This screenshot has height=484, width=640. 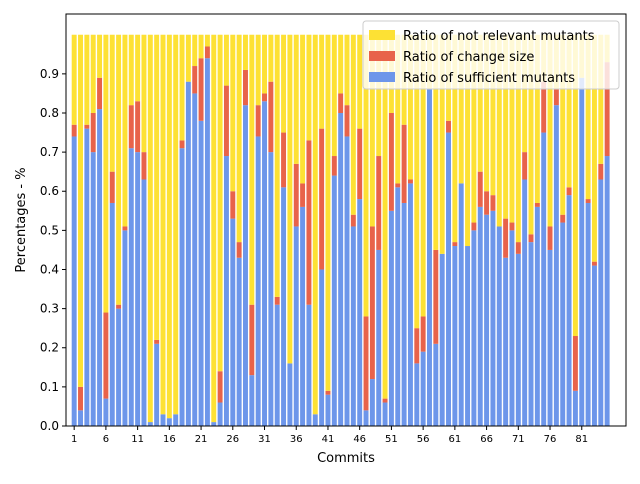 What do you see at coordinates (486, 439) in the screenshot?
I see `x-tick-label: 66` at bounding box center [486, 439].